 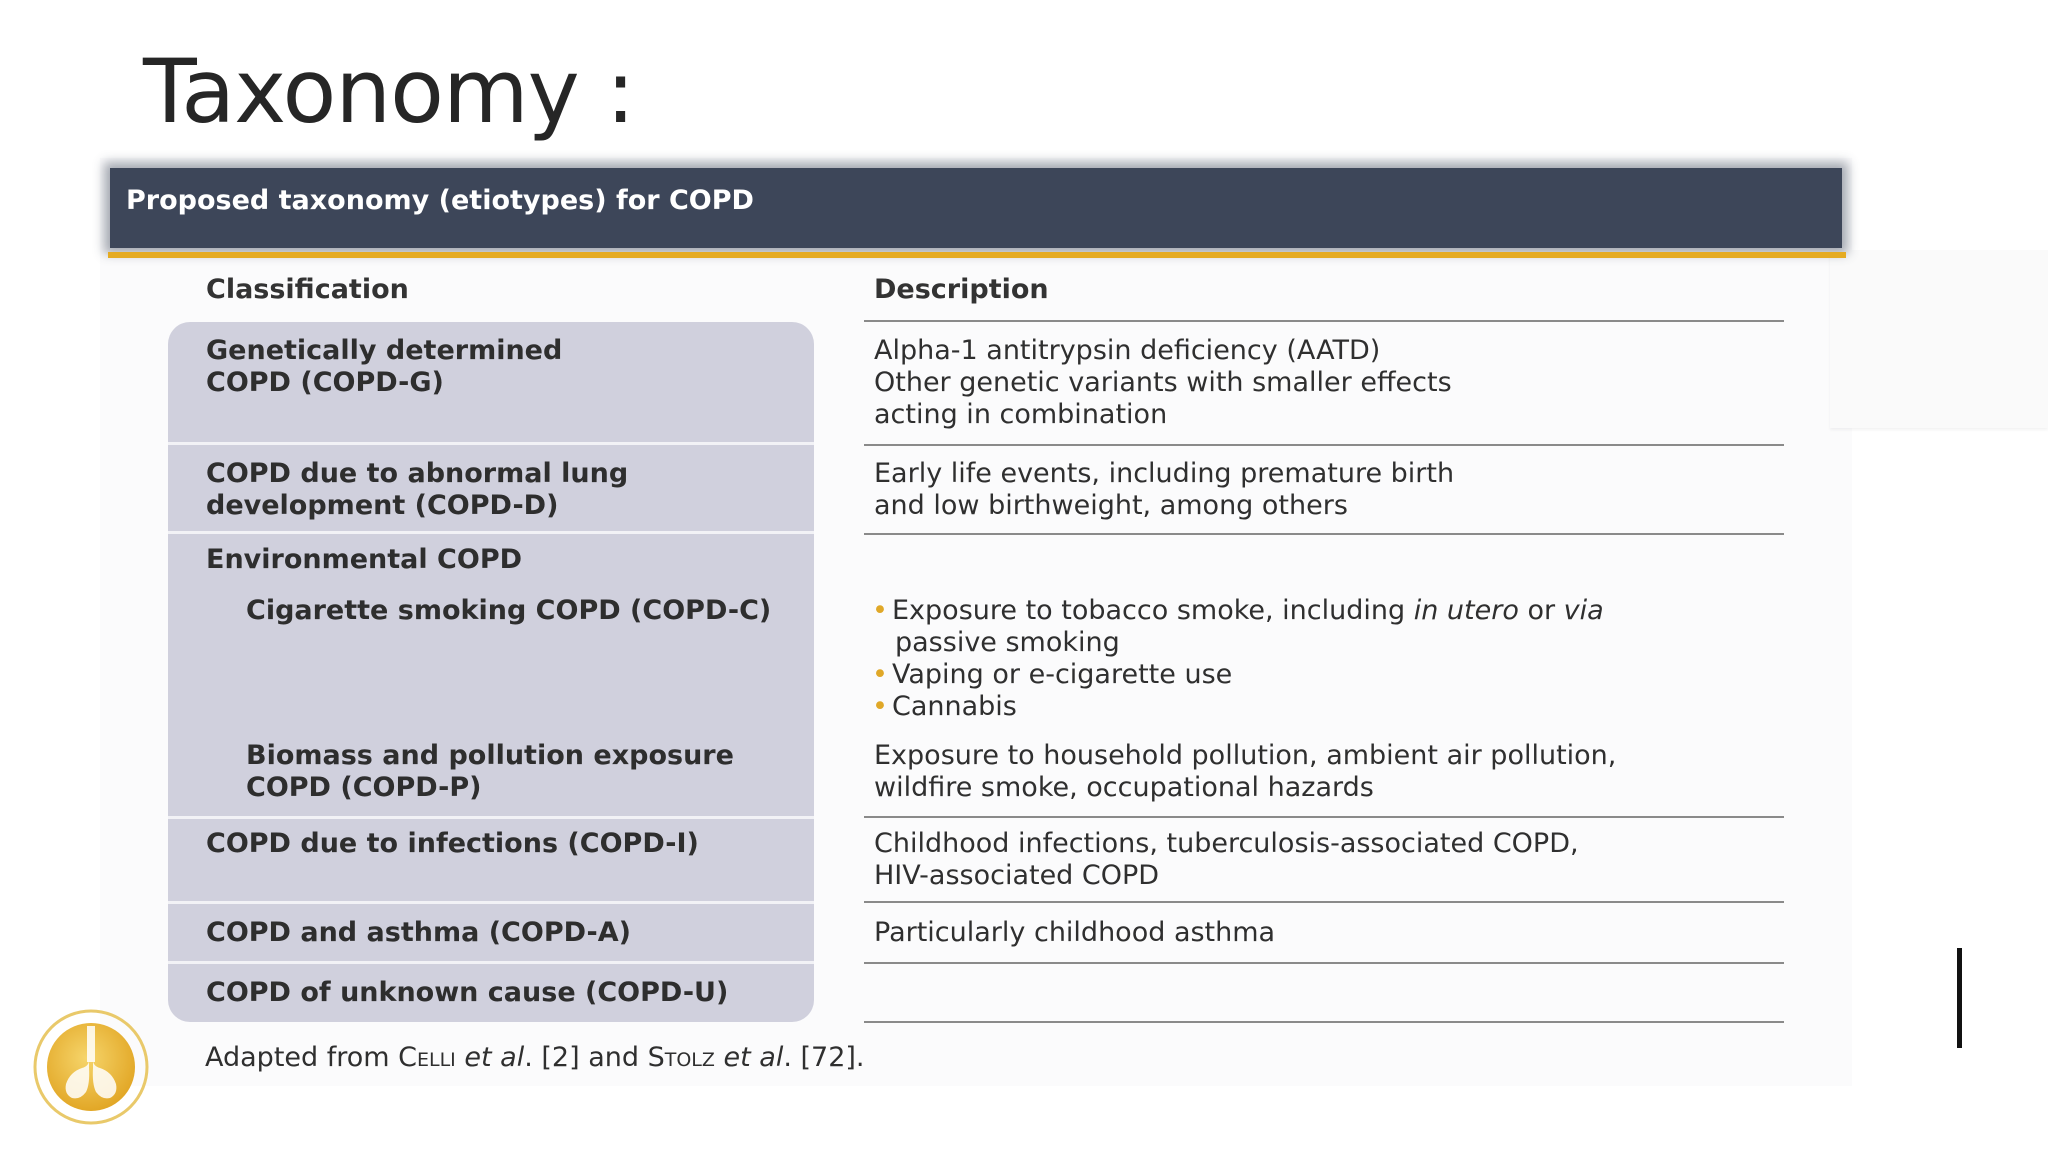 What do you see at coordinates (452, 843) in the screenshot?
I see `classification-cell: COPD due to infections (COPD-I)` at bounding box center [452, 843].